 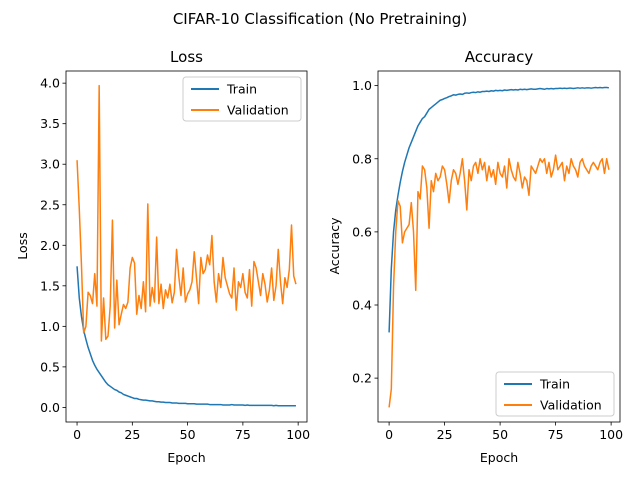 I want to click on accuracy-x-tick-label: 25, so click(x=445, y=434).